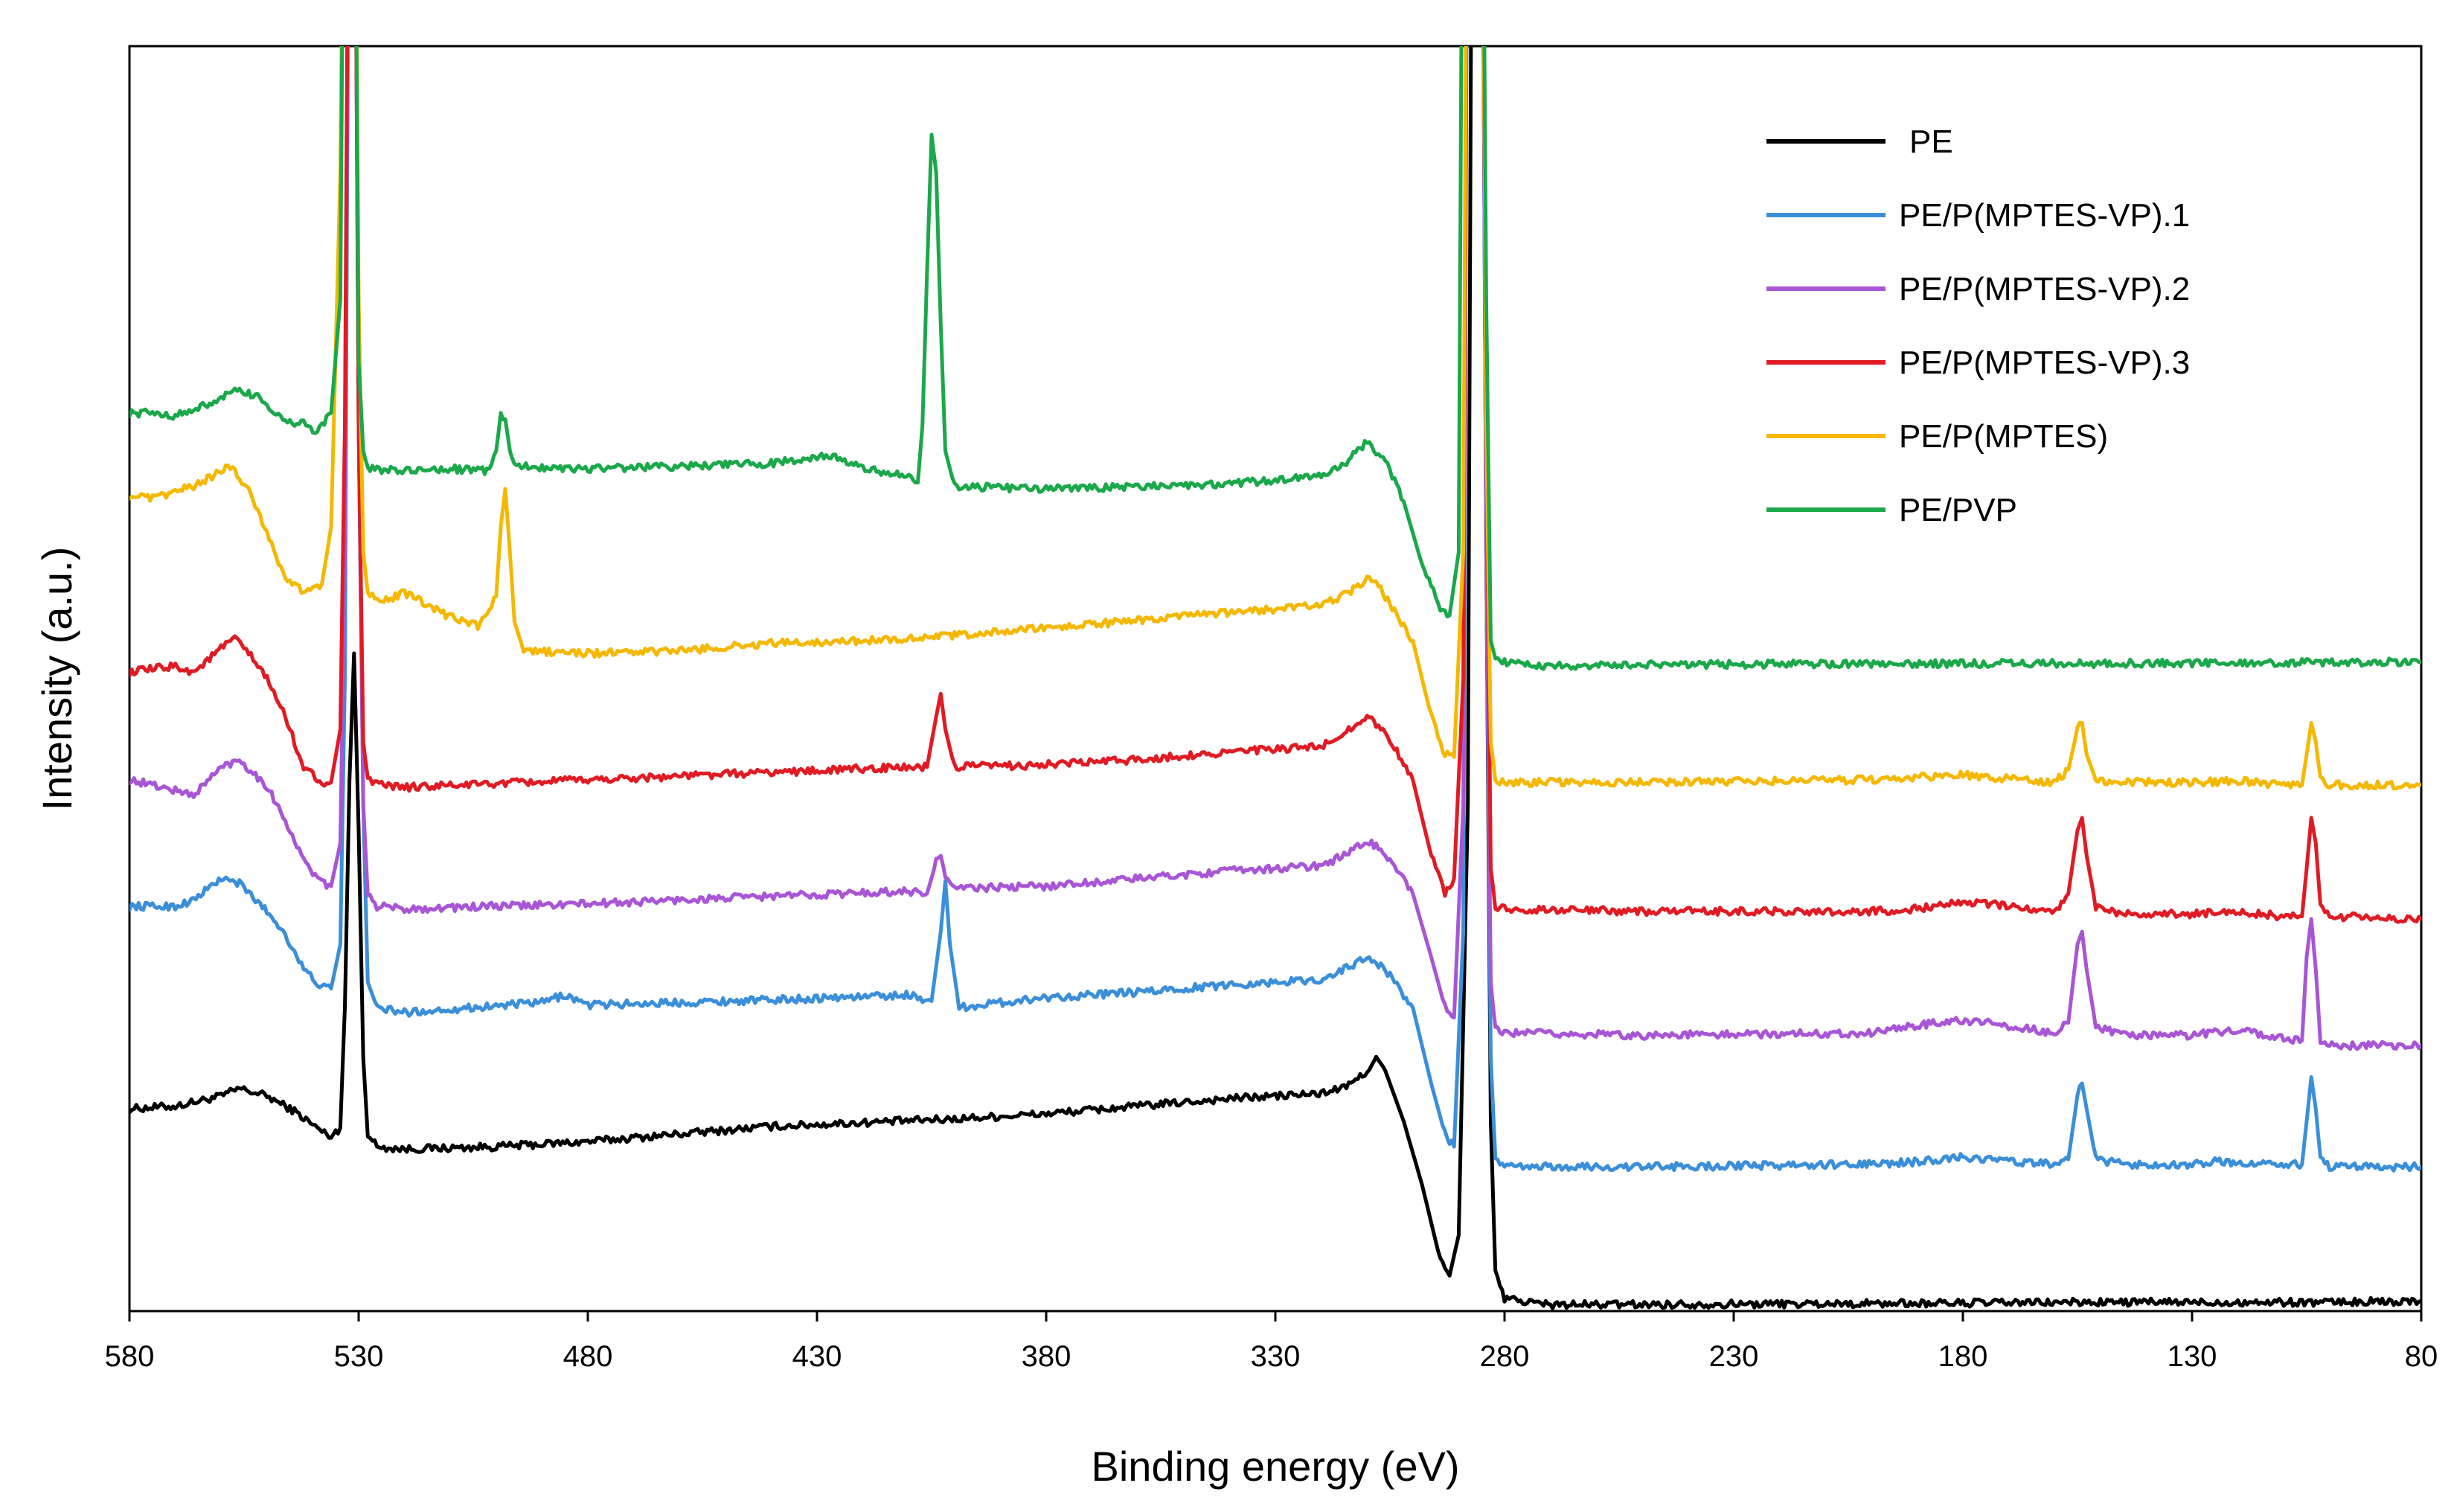 The image size is (2451, 1512). What do you see at coordinates (817, 1357) in the screenshot?
I see `x-tick-label-430: 430` at bounding box center [817, 1357].